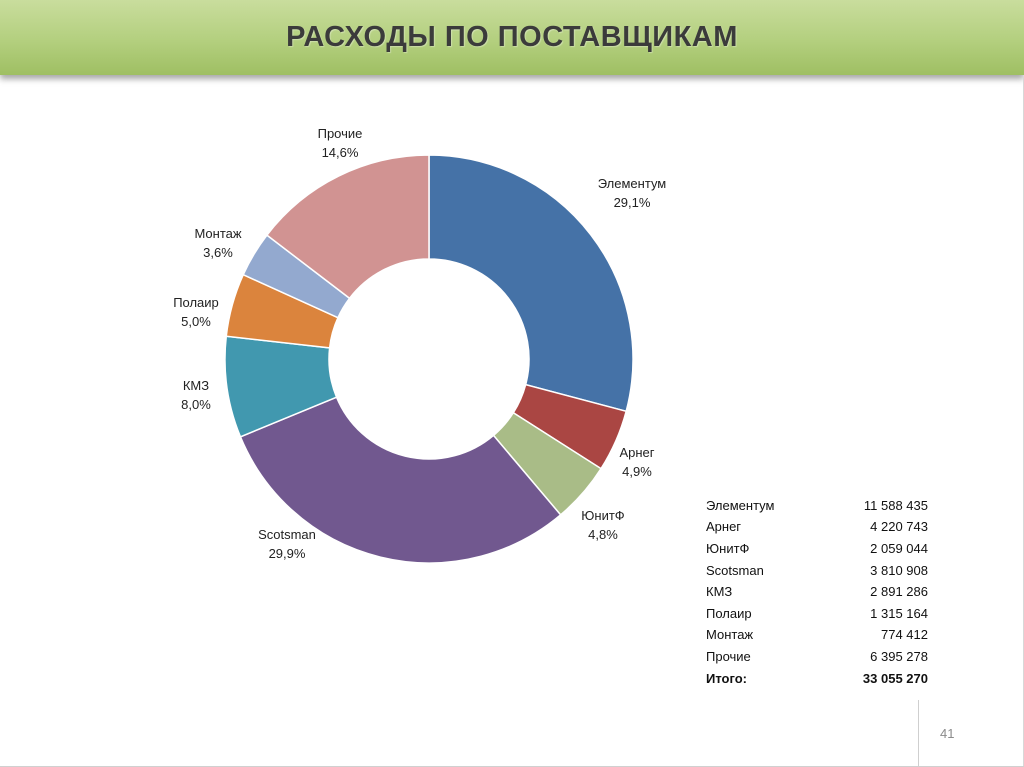 The width and height of the screenshot is (1024, 767). What do you see at coordinates (730, 634) in the screenshot?
I see `table-row-name: Монтаж` at bounding box center [730, 634].